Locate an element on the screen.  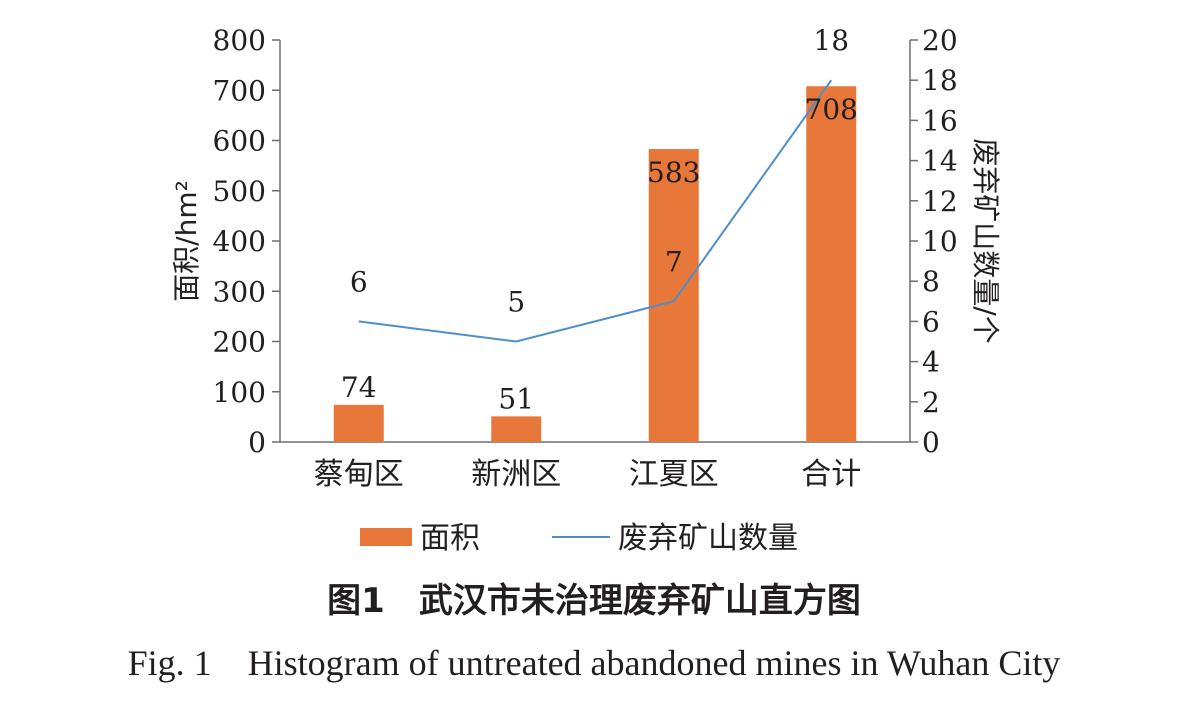
left-axis-title: 面积/hm² is located at coordinates (186, 241).